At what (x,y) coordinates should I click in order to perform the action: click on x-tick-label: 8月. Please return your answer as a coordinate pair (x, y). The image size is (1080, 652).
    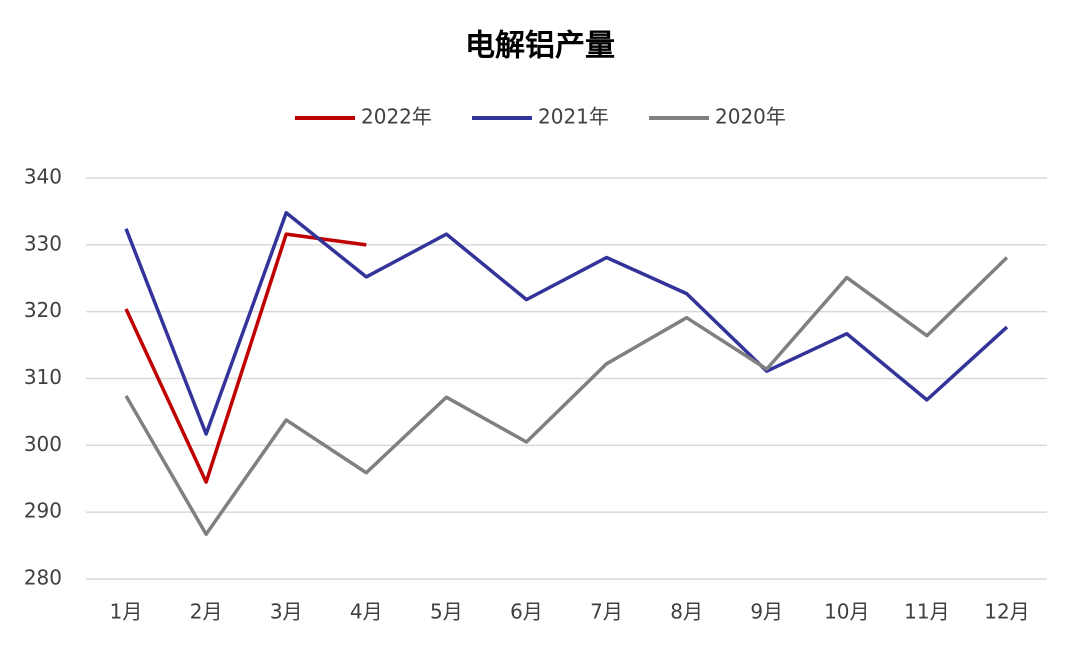
    Looking at the image, I should click on (686, 612).